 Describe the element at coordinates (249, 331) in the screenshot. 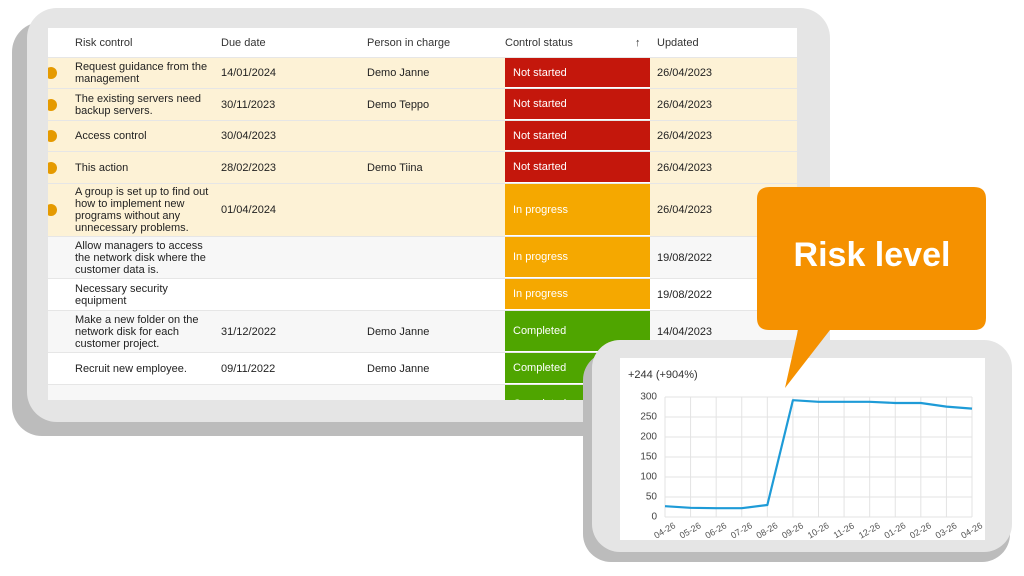

I see `due-cell: 31/12/2022` at that location.